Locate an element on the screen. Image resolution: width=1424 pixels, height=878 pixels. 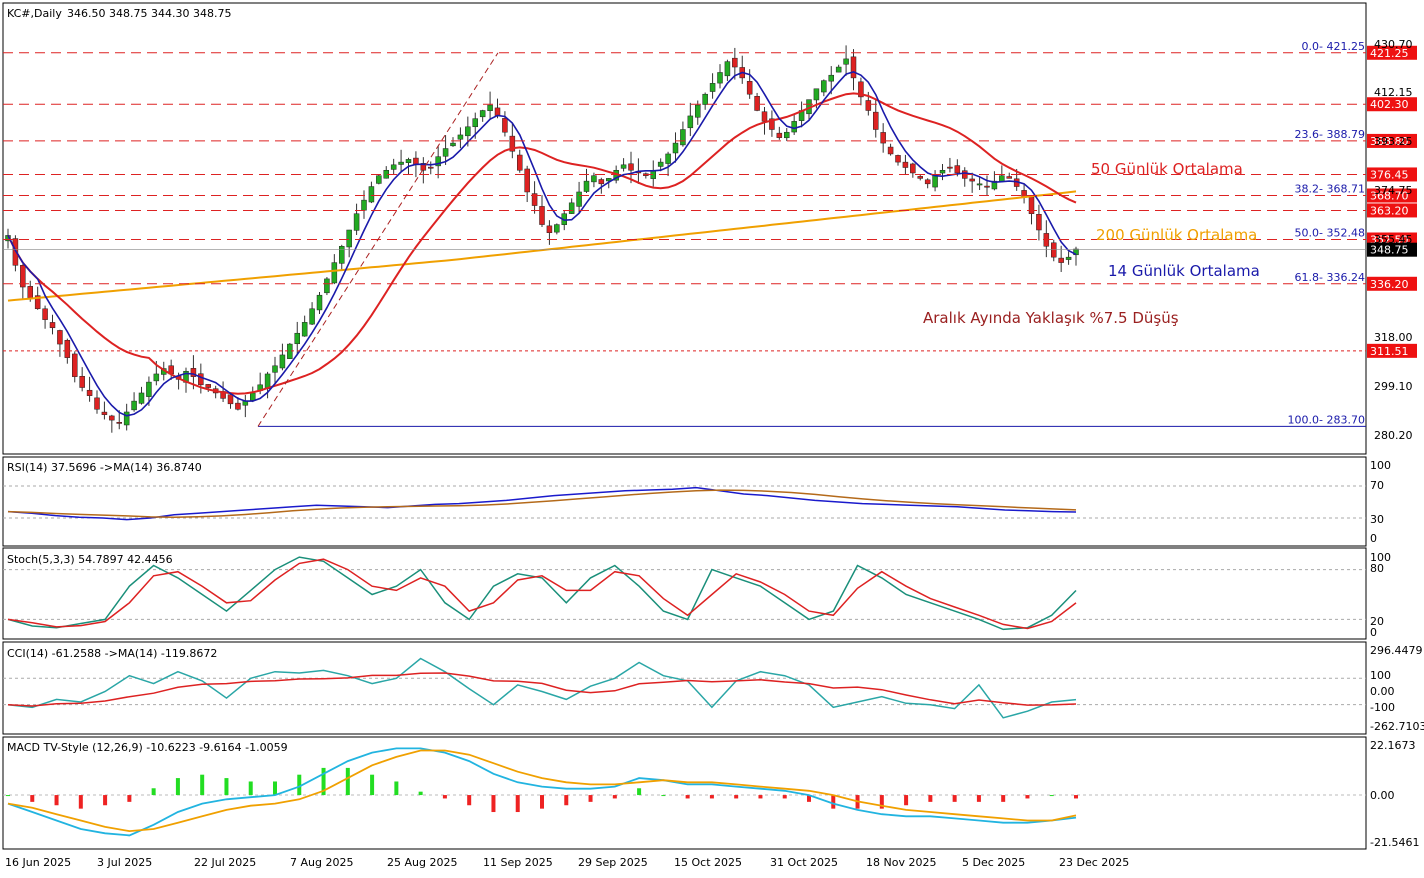
date-tick-label: 11 Sep 2025 is located at coordinates (518, 862).